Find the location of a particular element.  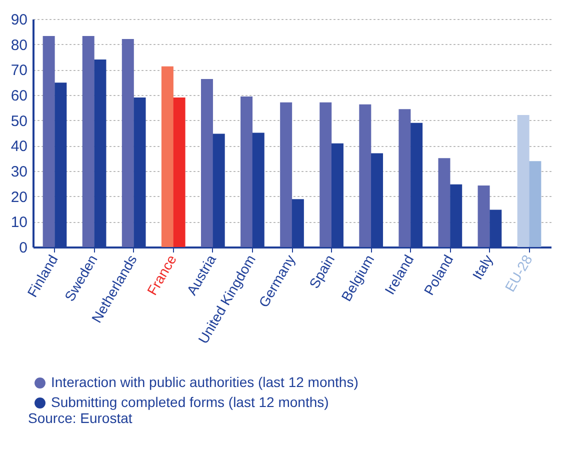

y-tick-label: 50 is located at coordinates (19, 121).